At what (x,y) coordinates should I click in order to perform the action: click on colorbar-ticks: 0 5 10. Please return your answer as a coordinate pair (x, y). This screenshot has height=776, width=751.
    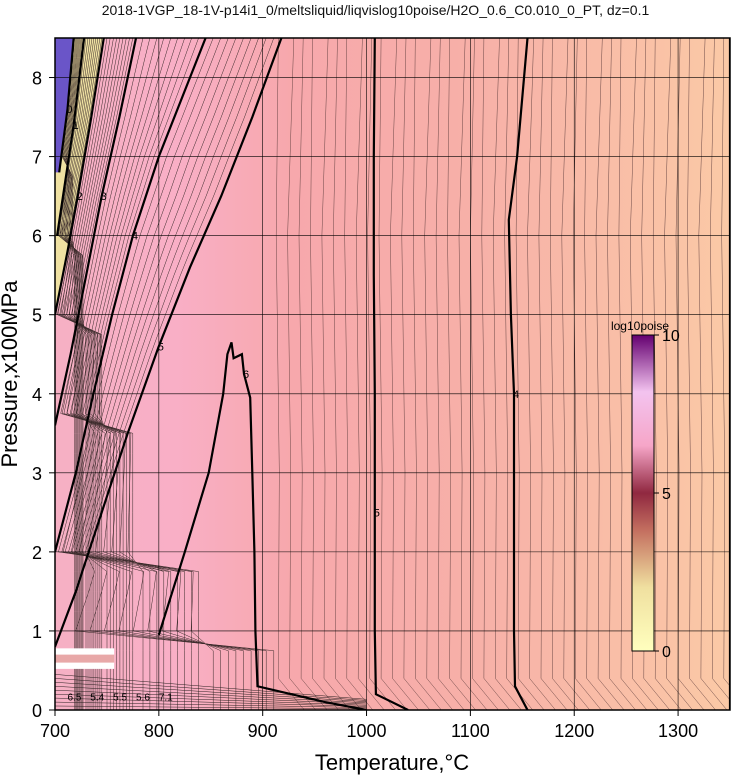
    Looking at the image, I should click on (667, 494).